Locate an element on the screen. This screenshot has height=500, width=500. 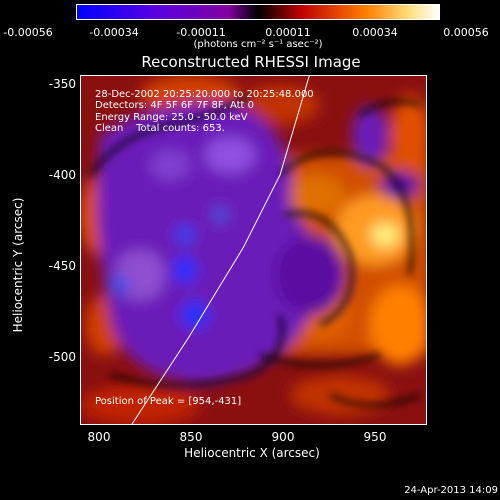
y-tick-label: -350 is located at coordinates (62, 84).